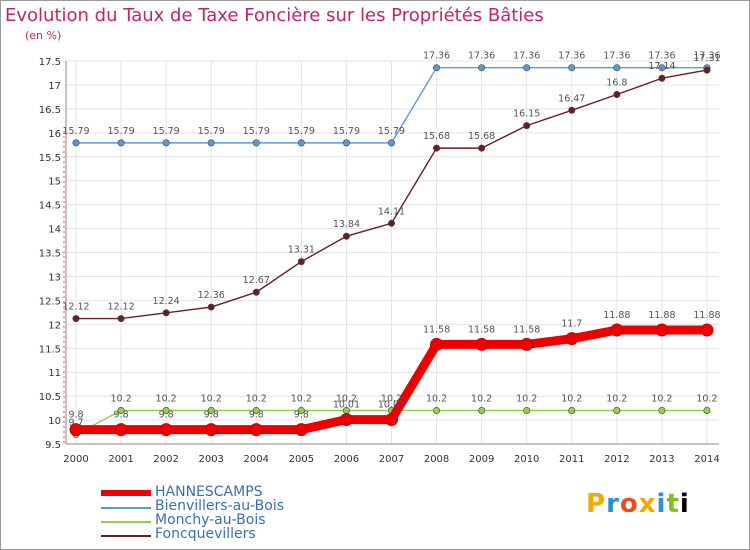 This screenshot has width=750, height=550. I want to click on y-tick-label: 17.5, so click(50, 62).